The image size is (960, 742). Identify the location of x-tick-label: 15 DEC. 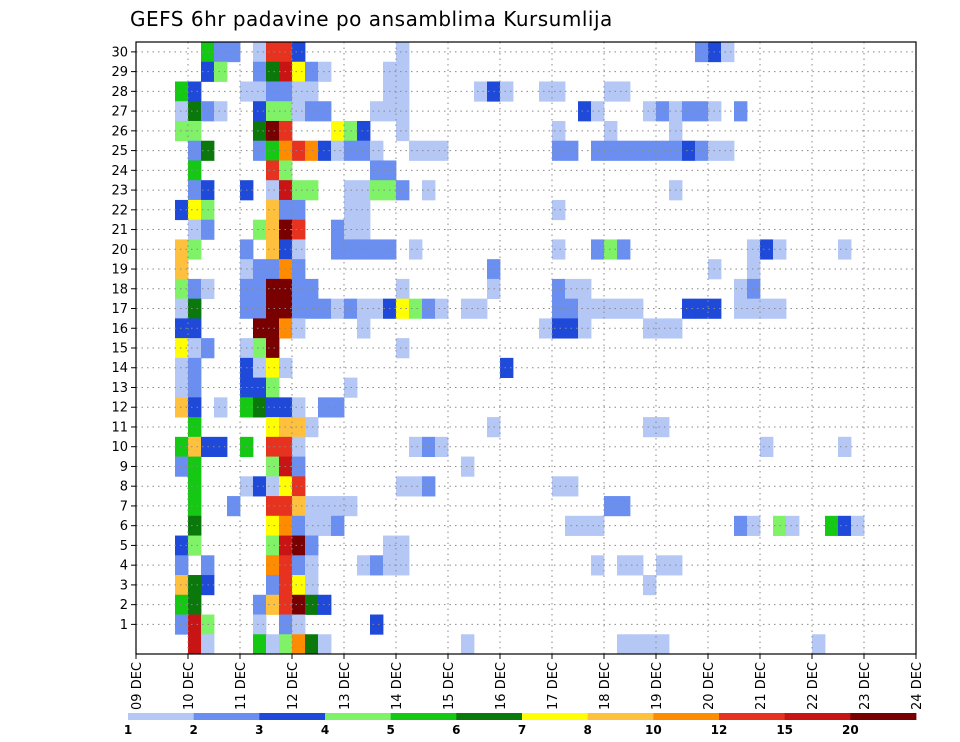
(449, 686).